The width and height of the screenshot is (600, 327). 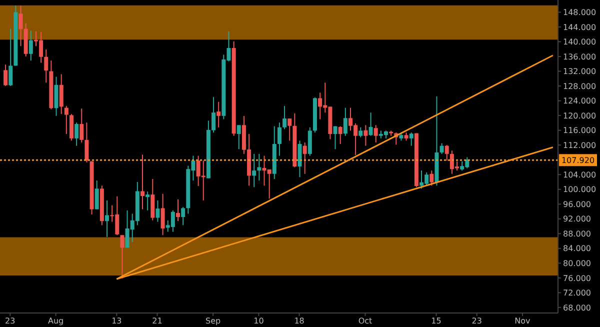 What do you see at coordinates (578, 161) in the screenshot?
I see `ref-line-label: 107.920` at bounding box center [578, 161].